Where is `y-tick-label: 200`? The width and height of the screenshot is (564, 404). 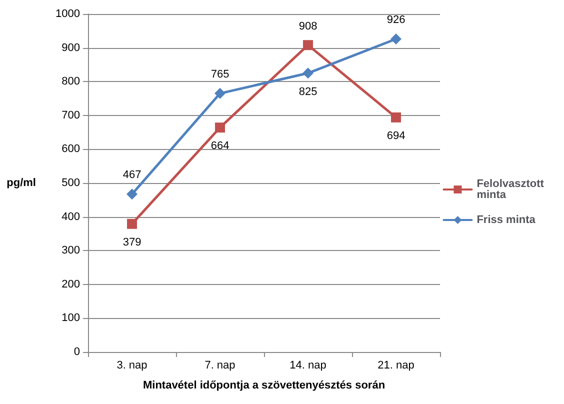 y-tick-label: 200 is located at coordinates (71, 284).